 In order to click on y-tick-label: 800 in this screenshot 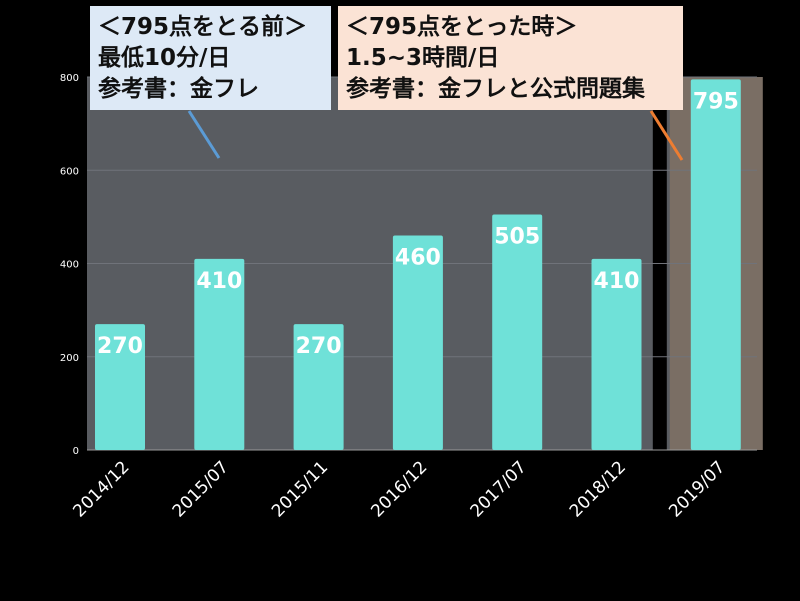, I will do `click(69, 78)`.